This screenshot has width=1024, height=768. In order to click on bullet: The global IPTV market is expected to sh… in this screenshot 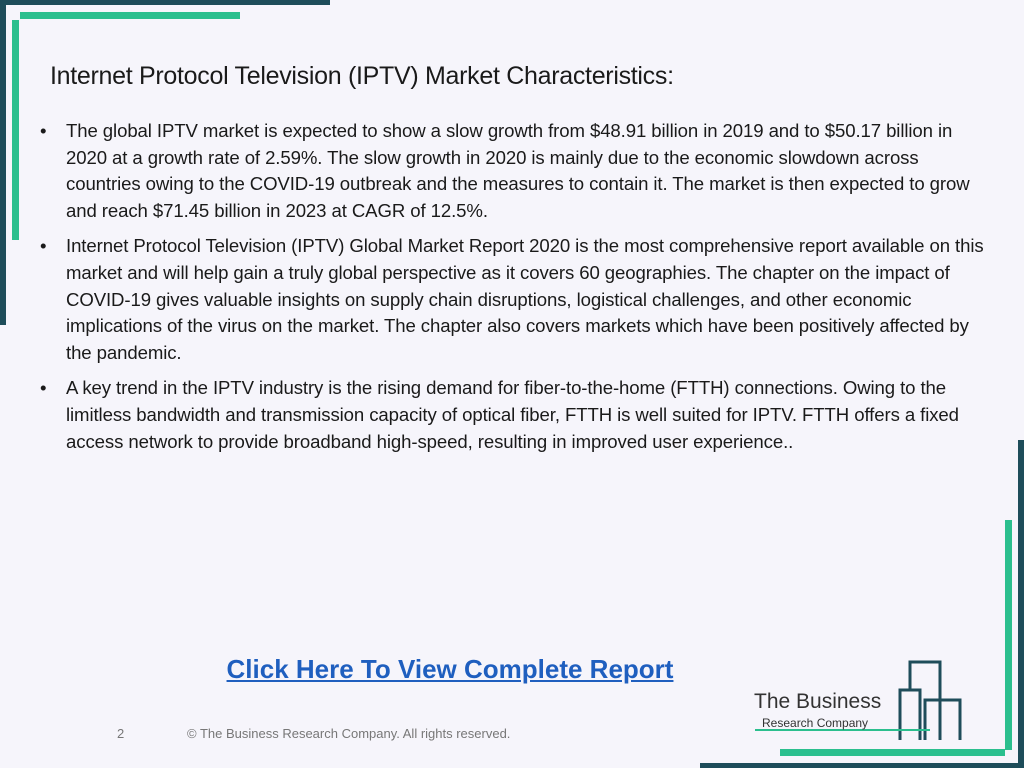, I will do `click(513, 171)`.